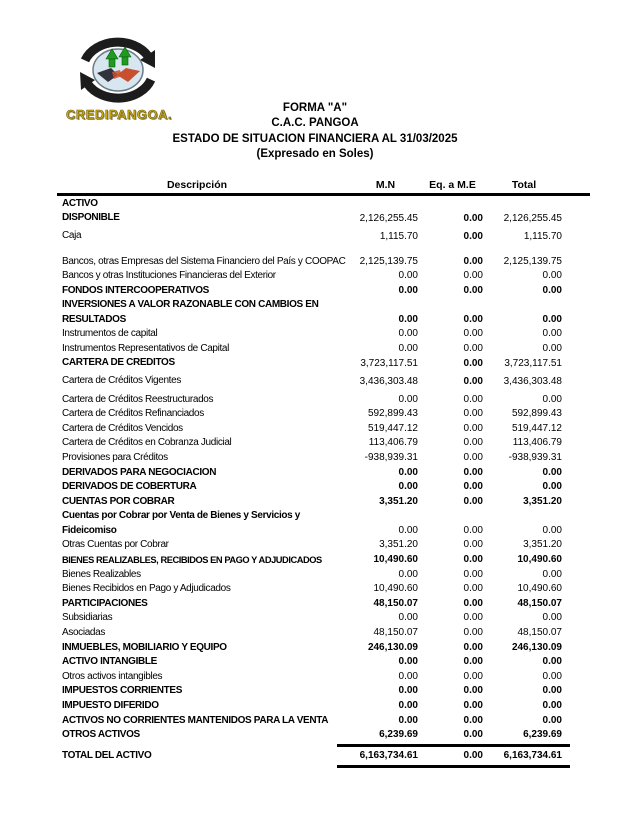 The image size is (643, 822). Describe the element at coordinates (323, 502) in the screenshot. I see `table-row: CUENTAS POR COBRAR 3,351.20 0.00 3,351.20` at that location.